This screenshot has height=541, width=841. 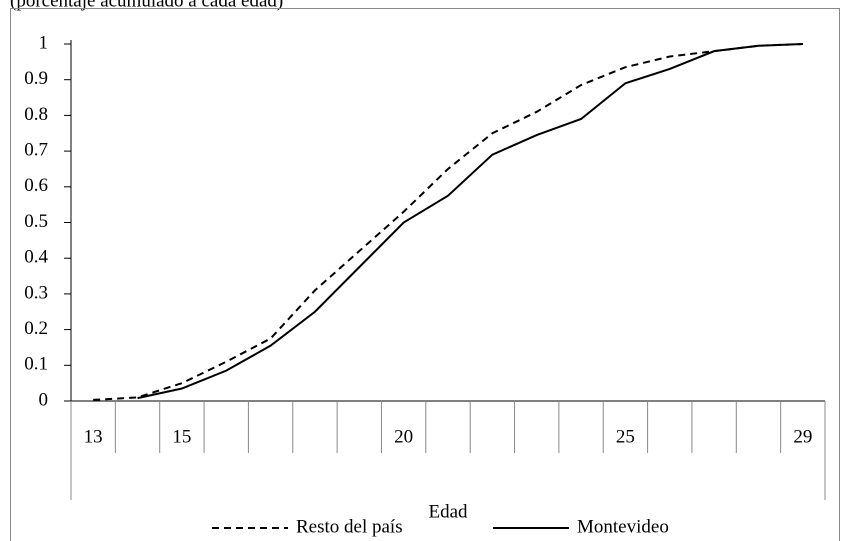 What do you see at coordinates (36, 78) in the screenshot?
I see `y-tick-label: 0.9` at bounding box center [36, 78].